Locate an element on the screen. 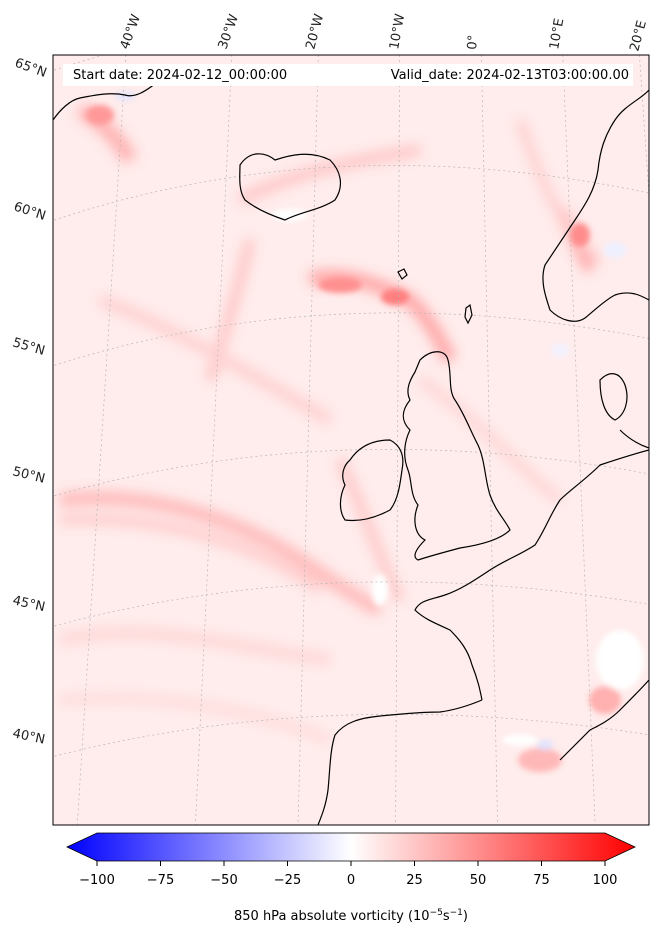 The image size is (659, 936). colorbar-tick-label: 25 is located at coordinates (414, 880).